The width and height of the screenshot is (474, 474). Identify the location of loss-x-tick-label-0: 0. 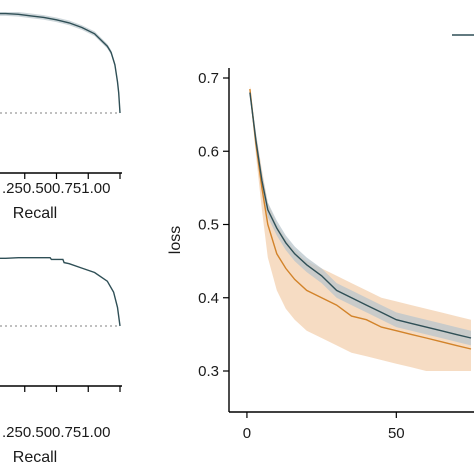
(247, 433).